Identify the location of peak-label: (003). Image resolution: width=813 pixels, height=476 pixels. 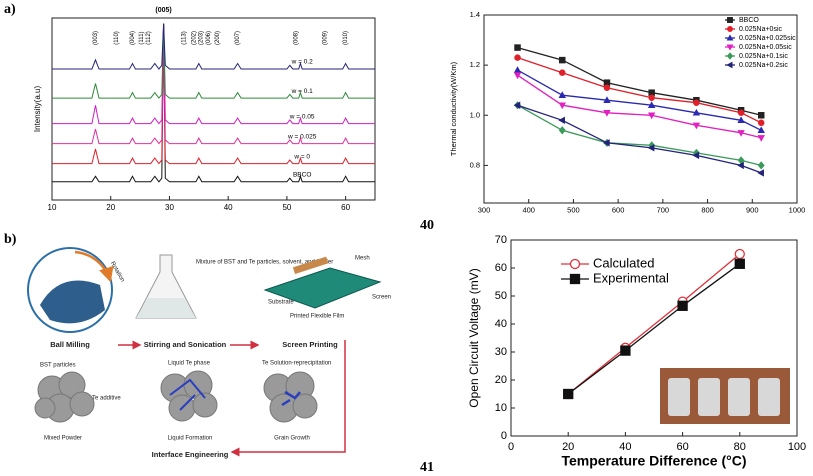
(96, 38).